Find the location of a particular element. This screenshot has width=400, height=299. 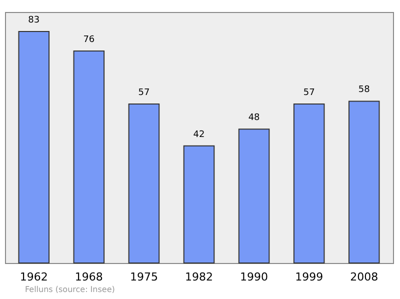

x-tick-label: 1999 is located at coordinates (309, 277).